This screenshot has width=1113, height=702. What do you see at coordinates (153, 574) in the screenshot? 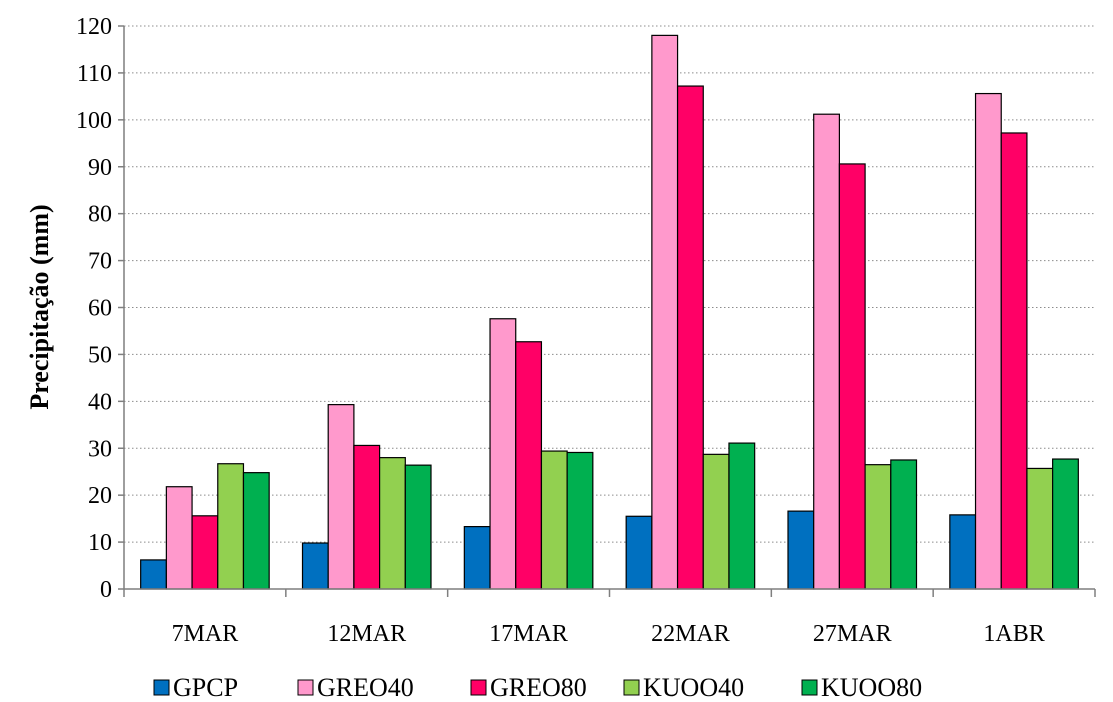
I see `bar-gpcp-7mar` at bounding box center [153, 574].